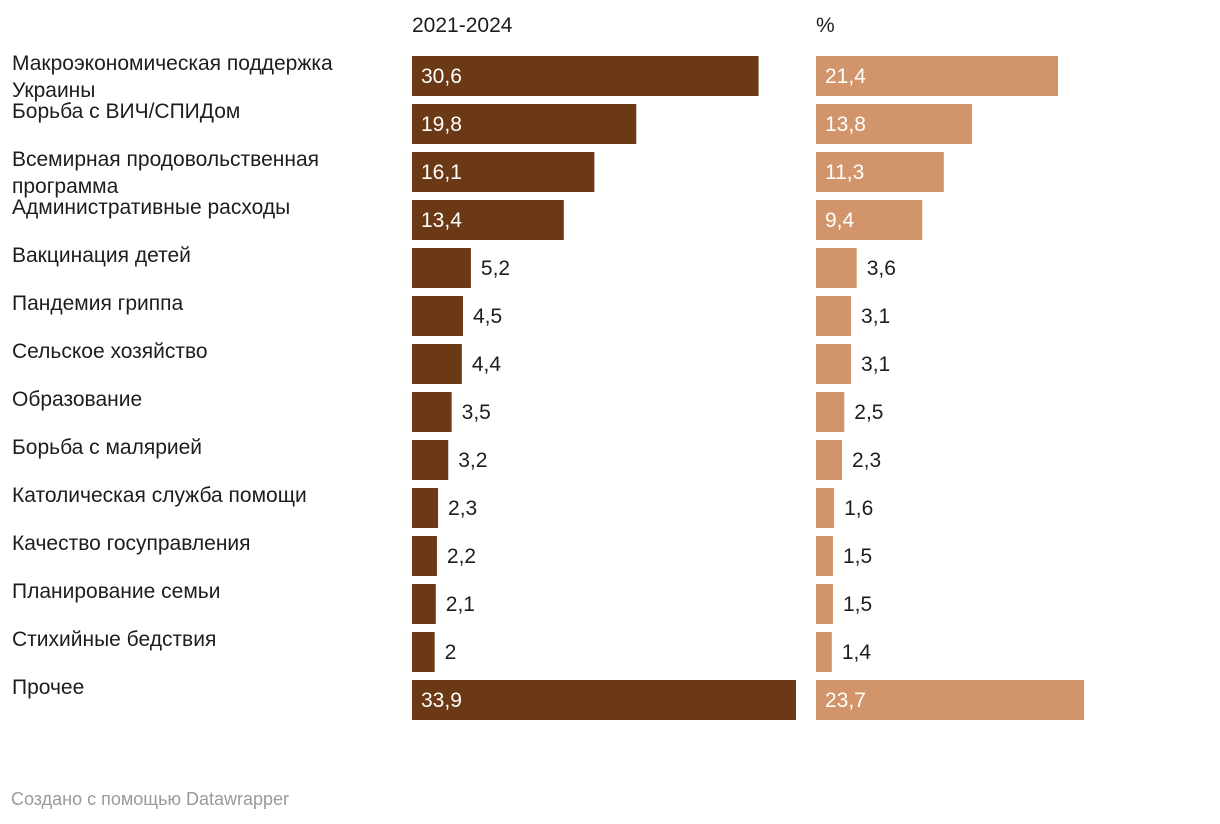 The image size is (1220, 824). Describe the element at coordinates (868, 412) in the screenshot. I see `value-label-percent: 2,5` at that location.